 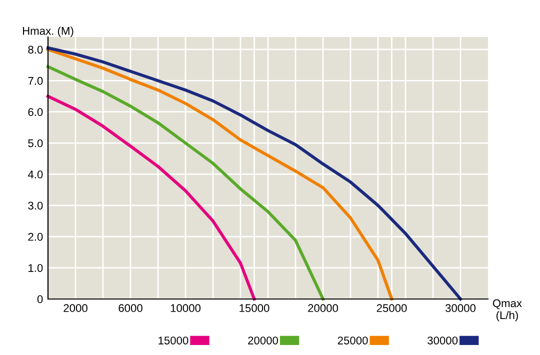 I want to click on y-tick-label: 6.0, so click(x=35, y=112).